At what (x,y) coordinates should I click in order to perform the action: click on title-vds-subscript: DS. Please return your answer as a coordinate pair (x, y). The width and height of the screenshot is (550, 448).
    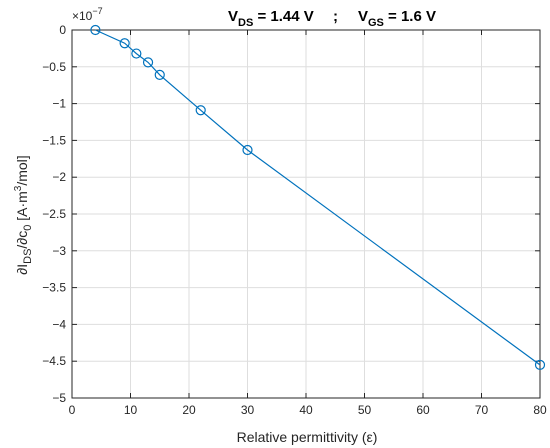
    Looking at the image, I should click on (245, 23).